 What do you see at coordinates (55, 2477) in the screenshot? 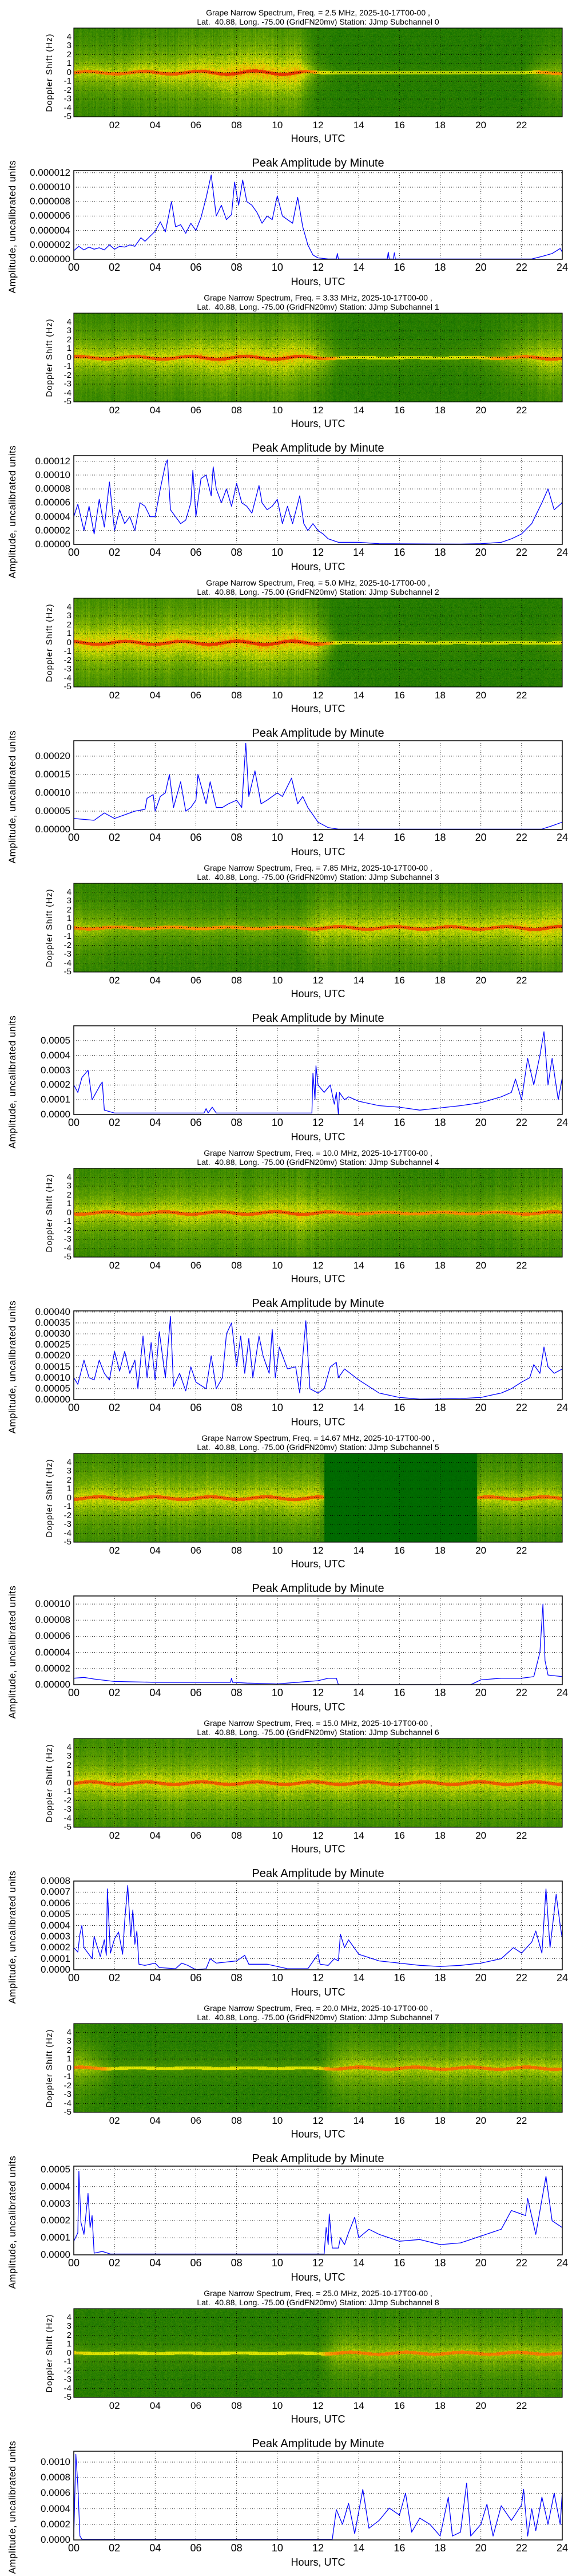
I see `y-tick-label: 0.0008` at bounding box center [55, 2477].